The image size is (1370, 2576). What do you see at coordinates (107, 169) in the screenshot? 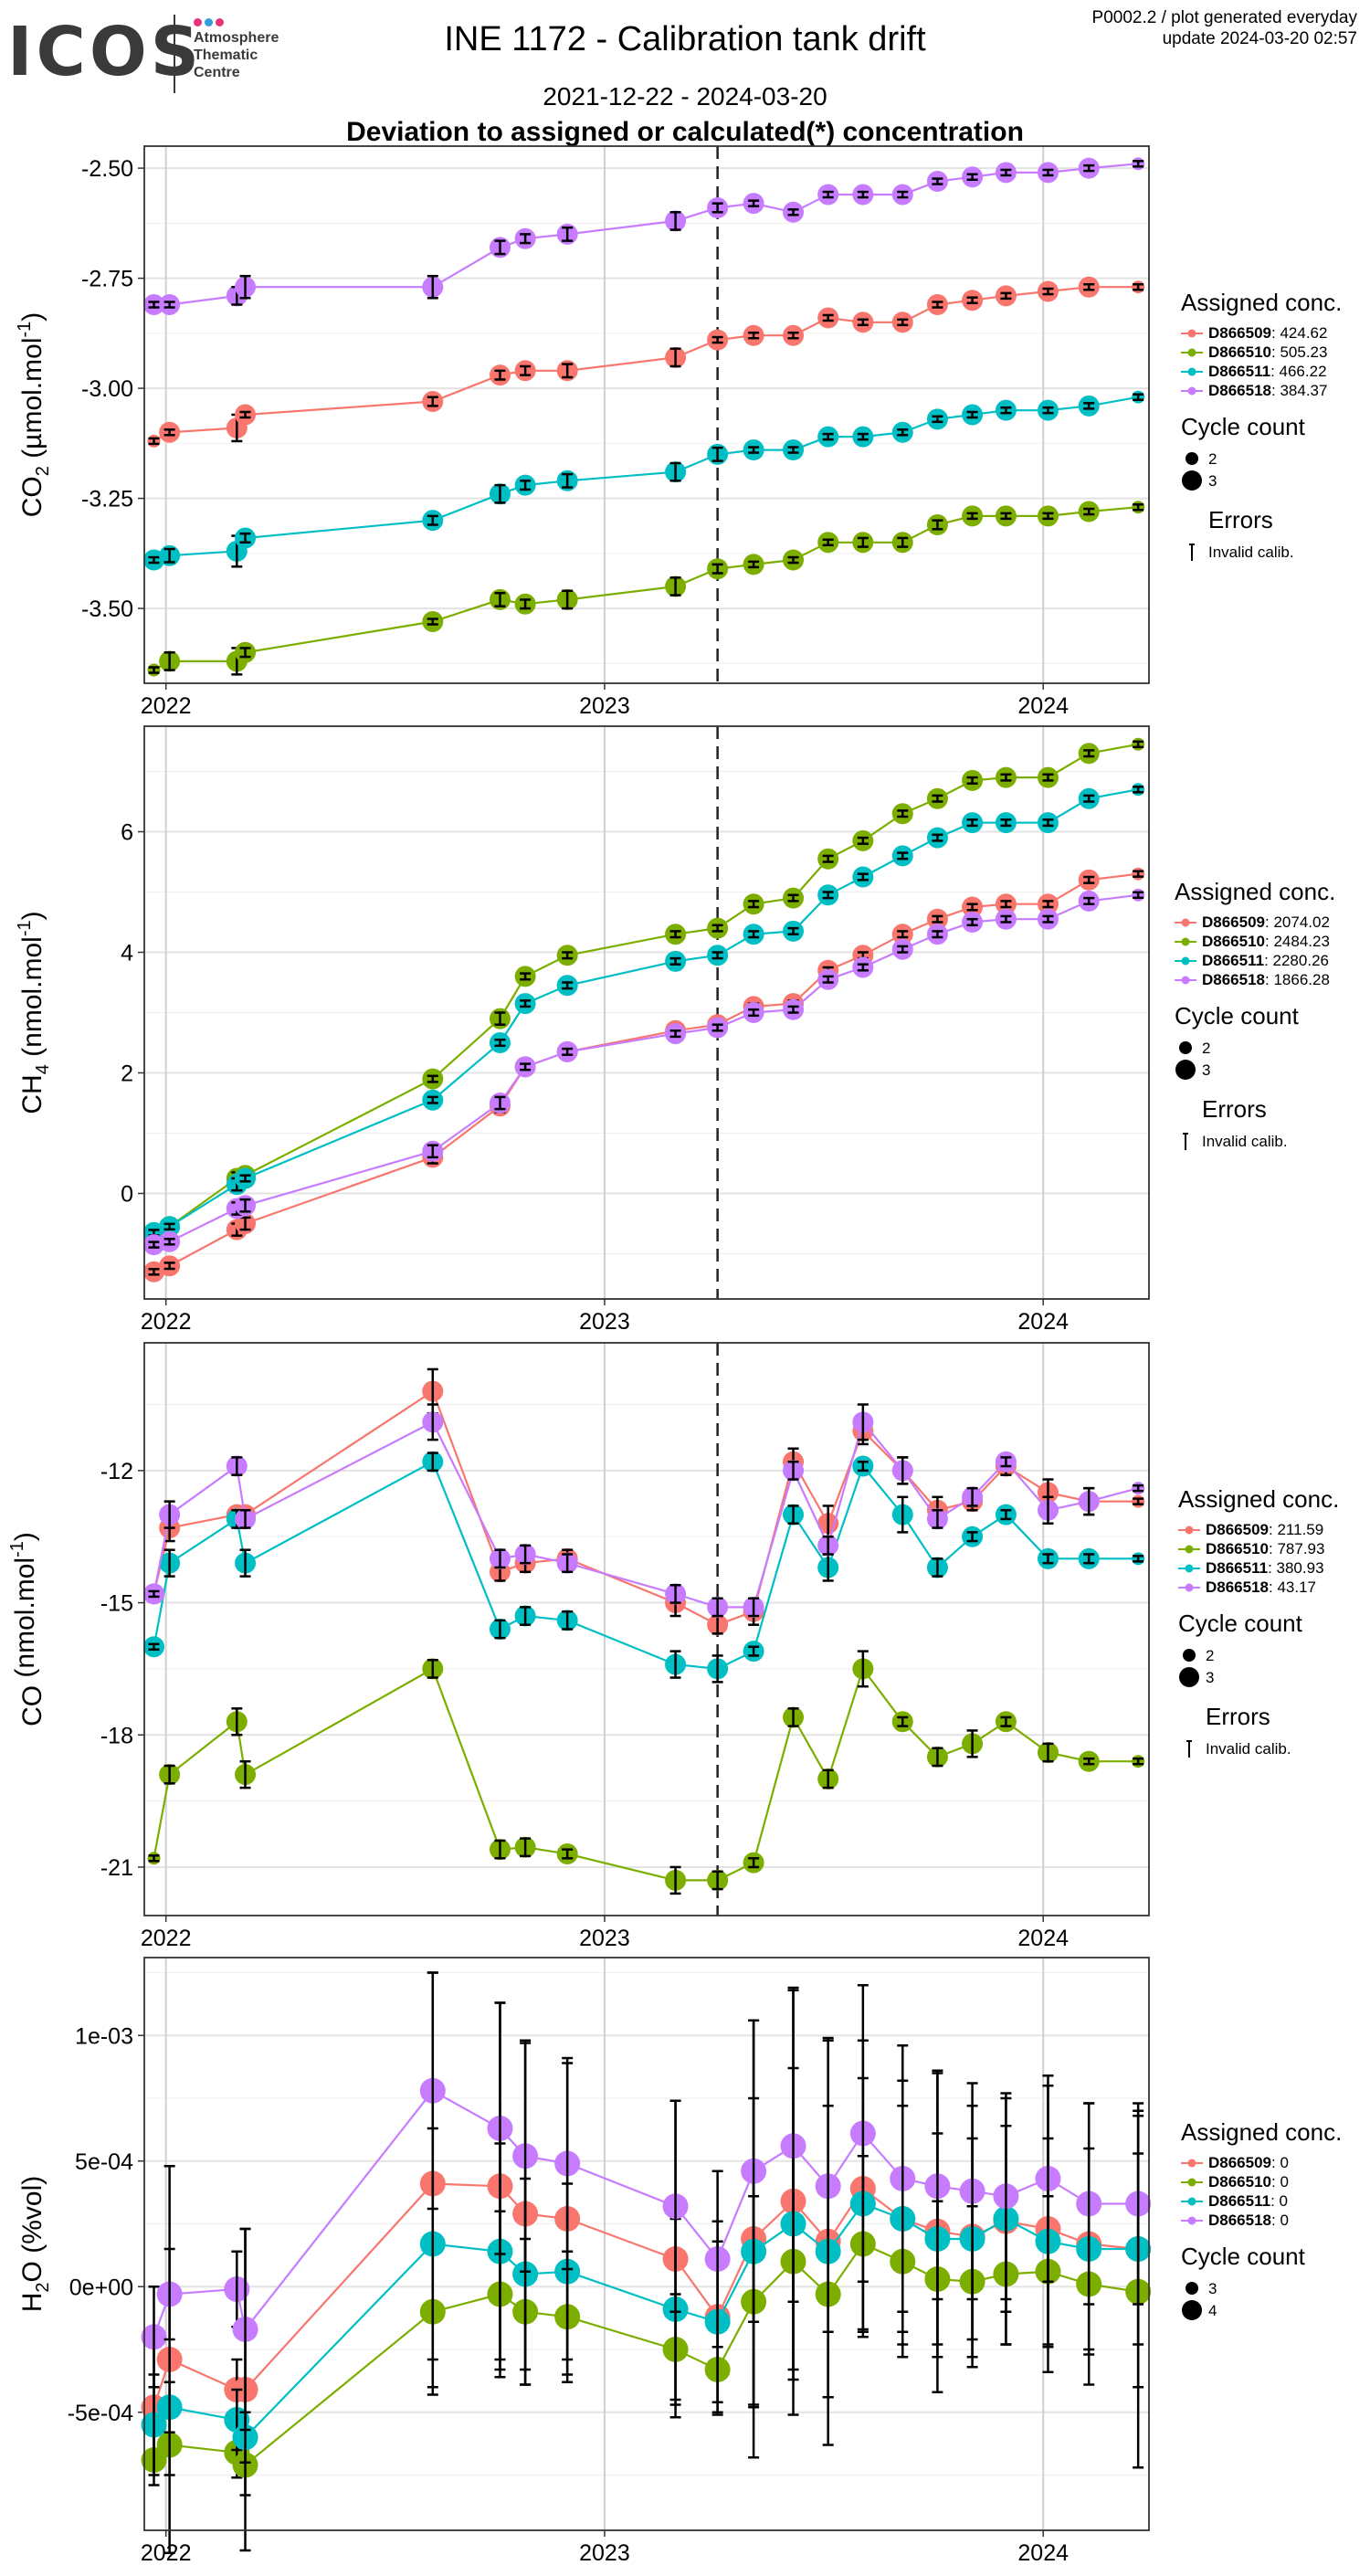
I see `y-tick-label: -2.50` at bounding box center [107, 169].